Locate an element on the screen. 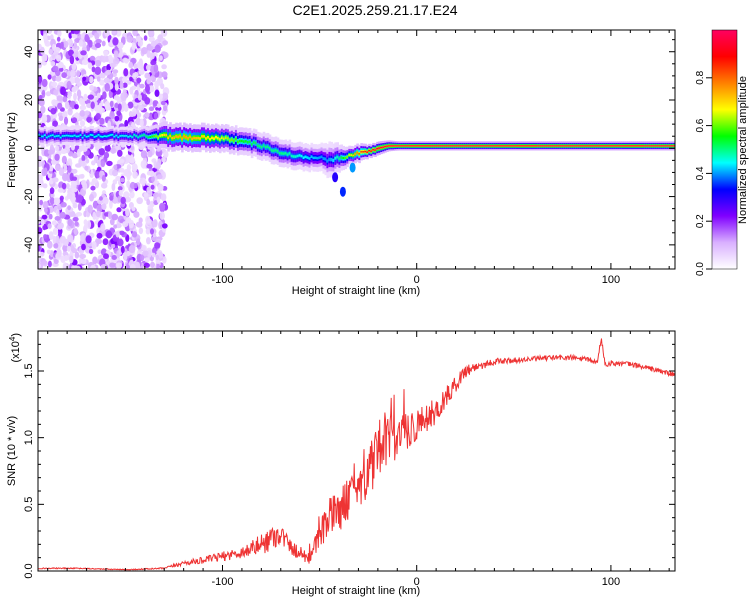  snr-scale-factor: (x104) is located at coordinates (15, 348).